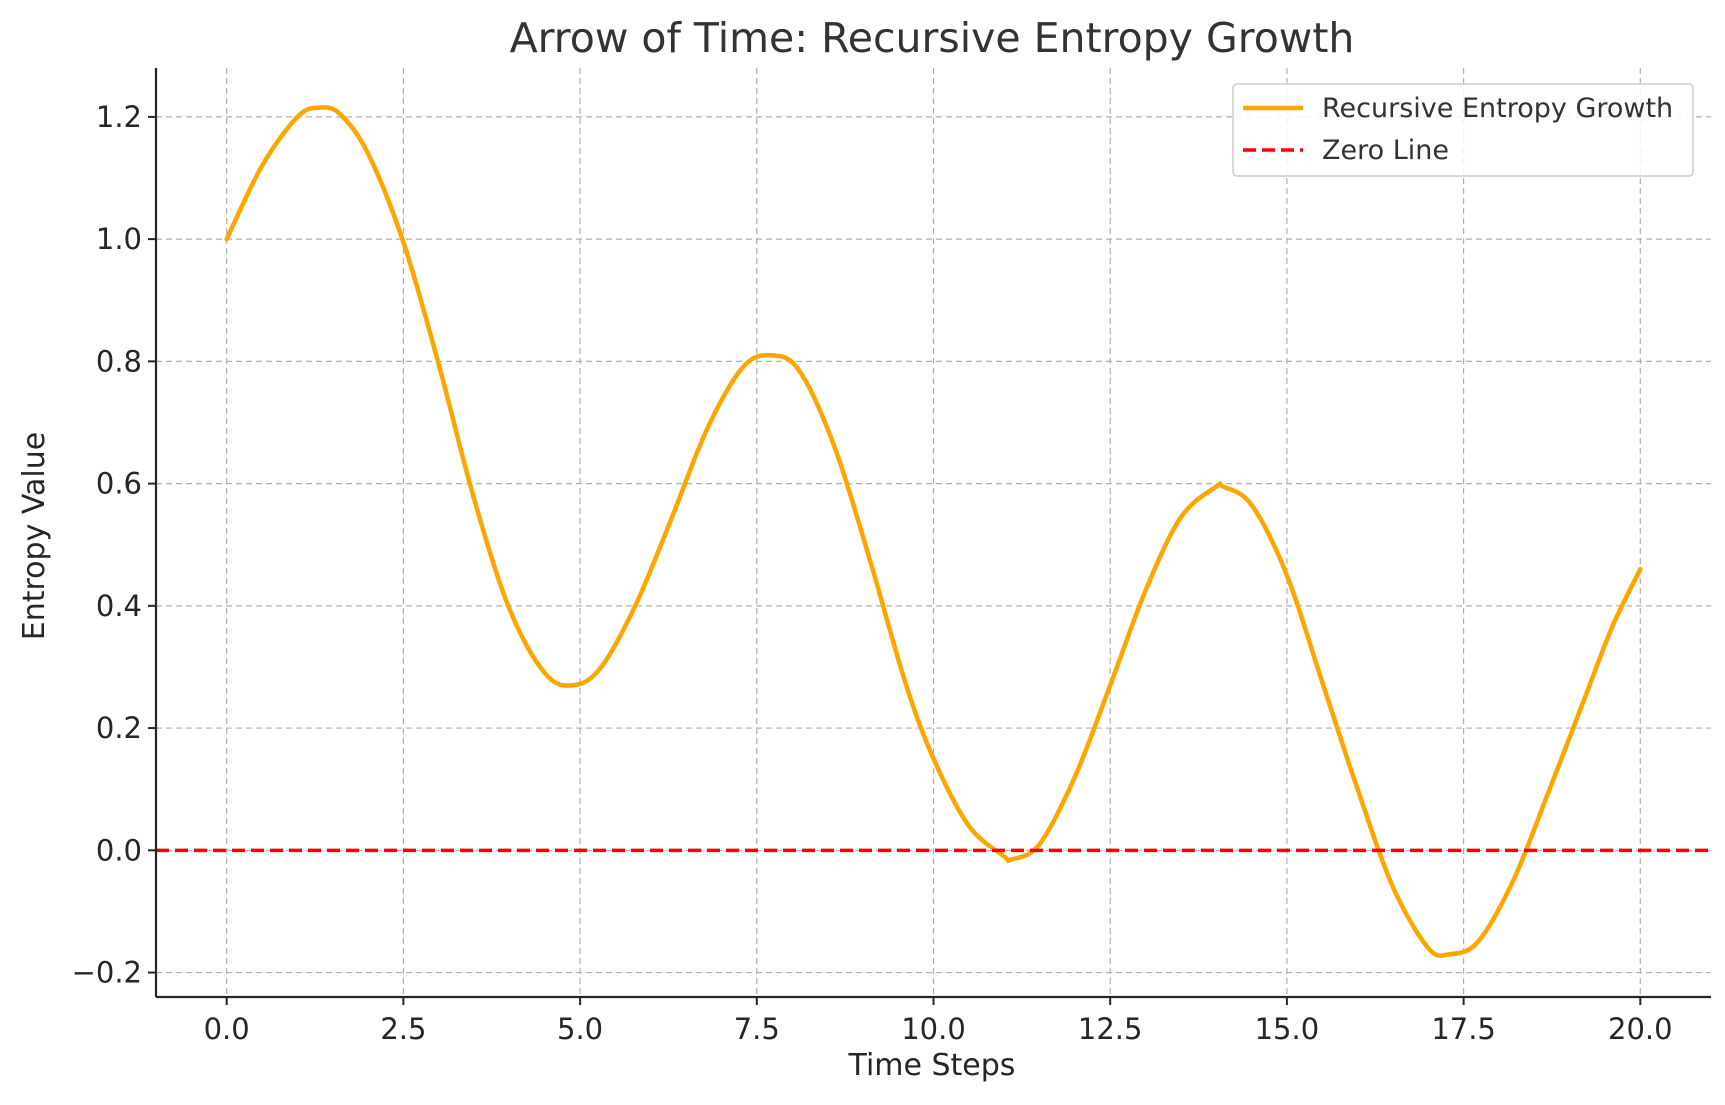  Describe the element at coordinates (119, 850) in the screenshot. I see `y-tick-label: 0.0` at that location.